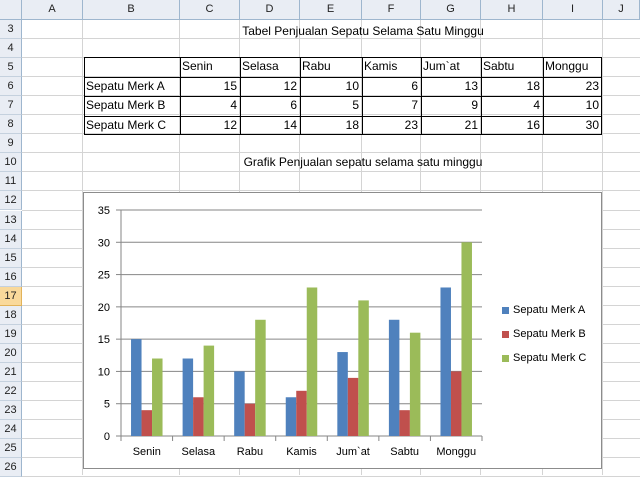  Describe the element at coordinates (533, 124) in the screenshot. I see `table-value-cell: 16` at that location.